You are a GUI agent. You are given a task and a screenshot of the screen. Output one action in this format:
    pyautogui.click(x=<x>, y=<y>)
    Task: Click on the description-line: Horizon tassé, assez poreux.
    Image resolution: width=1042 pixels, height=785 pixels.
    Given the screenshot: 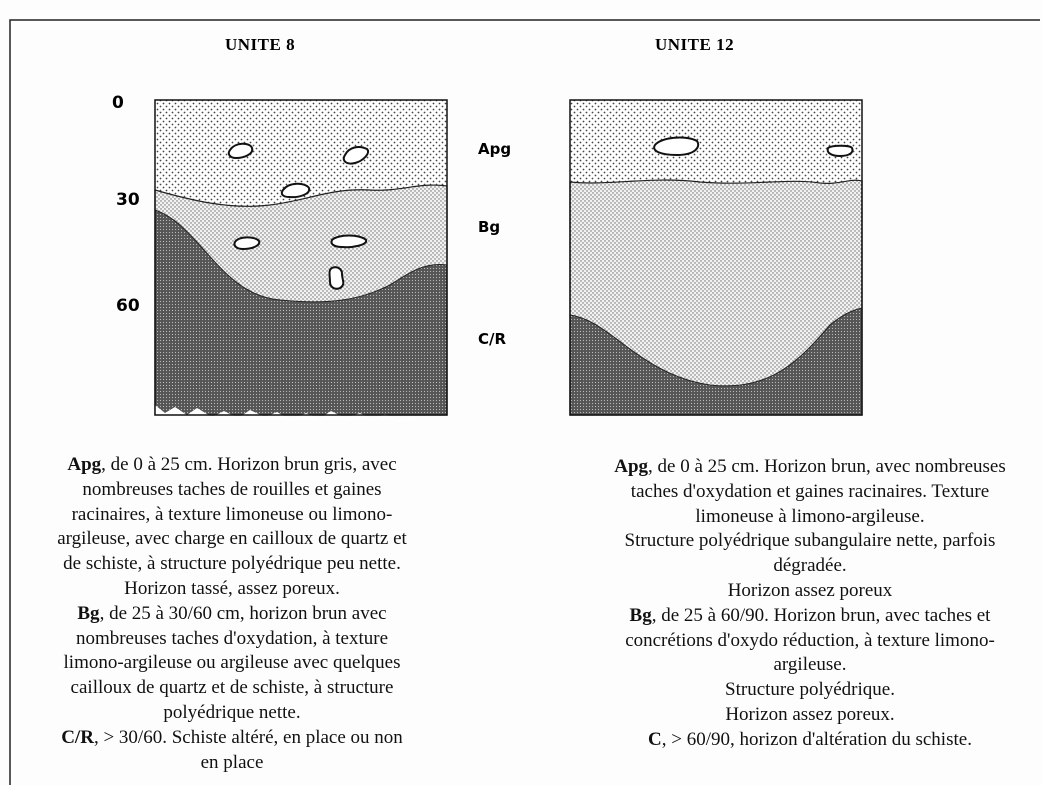 What is the action you would take?
    pyautogui.click(x=232, y=589)
    